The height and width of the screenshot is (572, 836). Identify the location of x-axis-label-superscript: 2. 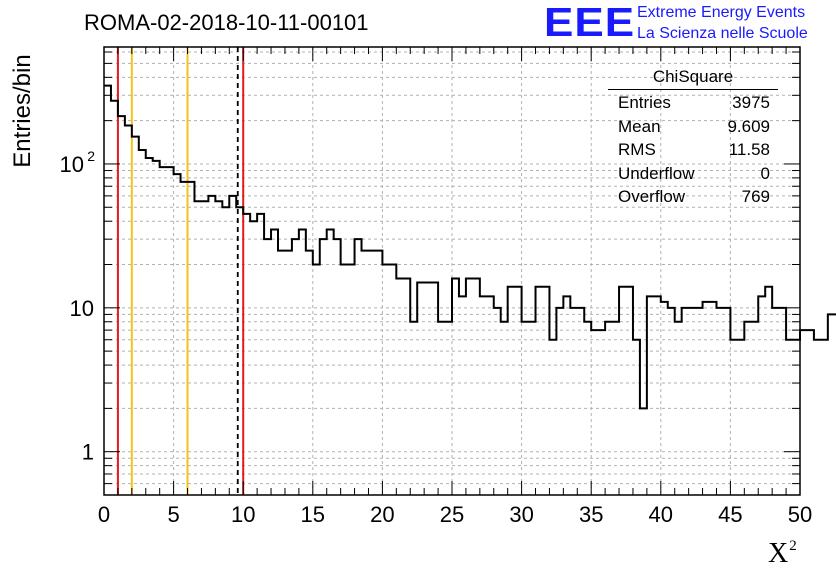
(793, 546).